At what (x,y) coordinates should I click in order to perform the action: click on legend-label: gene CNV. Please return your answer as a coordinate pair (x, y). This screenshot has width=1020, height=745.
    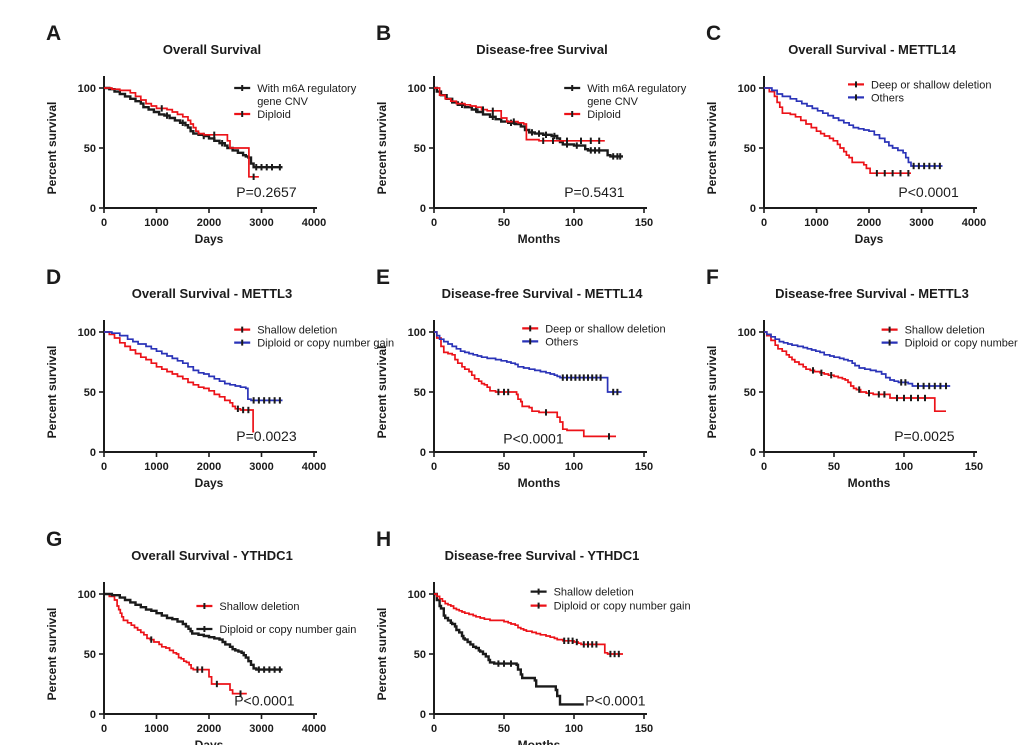
    Looking at the image, I should click on (612, 102).